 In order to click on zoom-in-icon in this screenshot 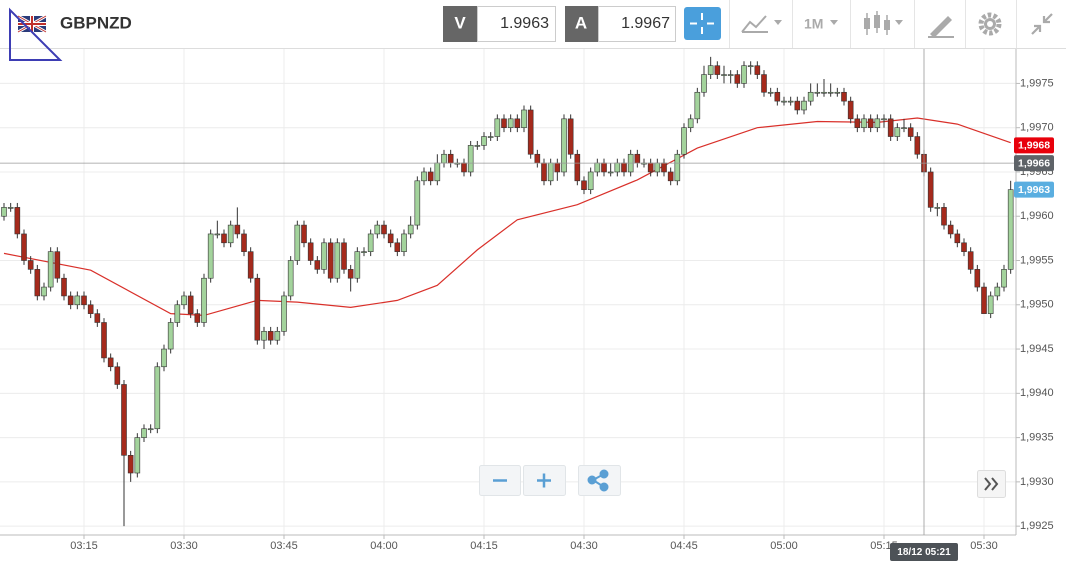, I will do `click(544, 480)`.